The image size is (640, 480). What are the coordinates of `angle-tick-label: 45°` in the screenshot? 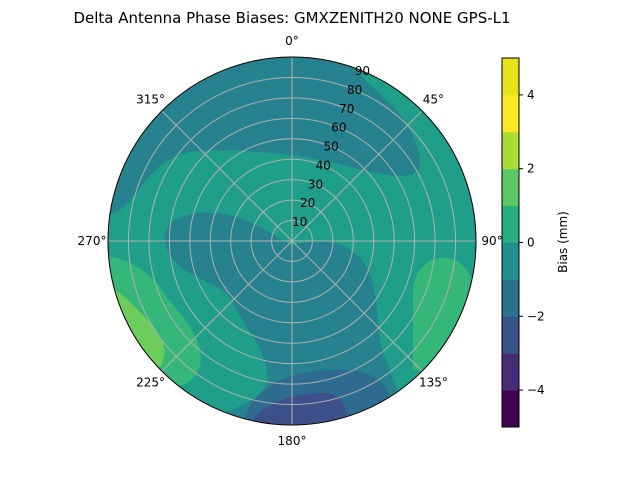 It's located at (433, 100).